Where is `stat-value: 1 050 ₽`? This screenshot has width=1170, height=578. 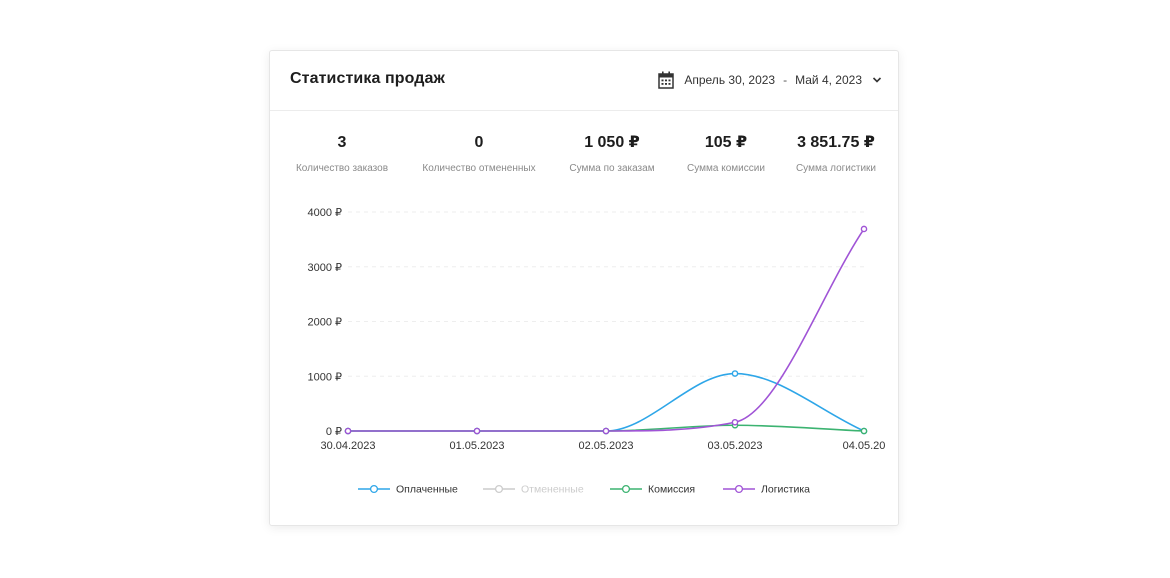
stat-value: 1 050 ₽ is located at coordinates (612, 142).